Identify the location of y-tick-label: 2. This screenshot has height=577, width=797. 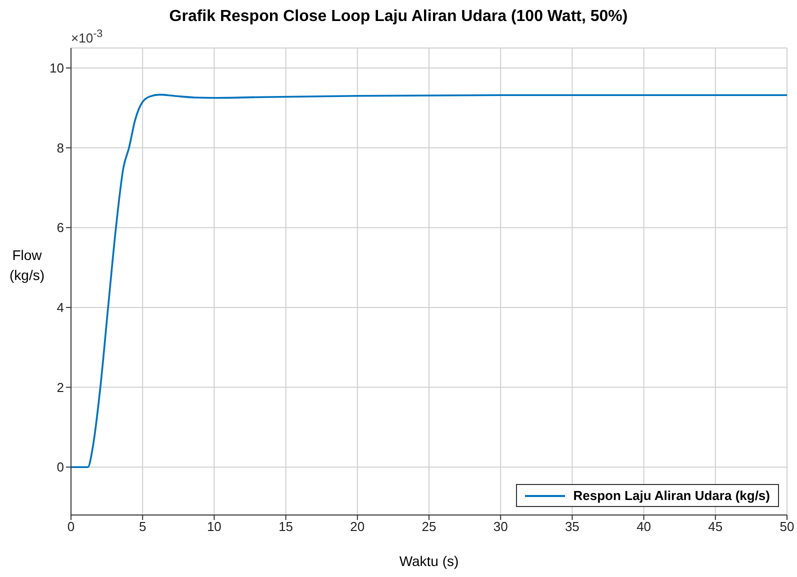
(60, 387).